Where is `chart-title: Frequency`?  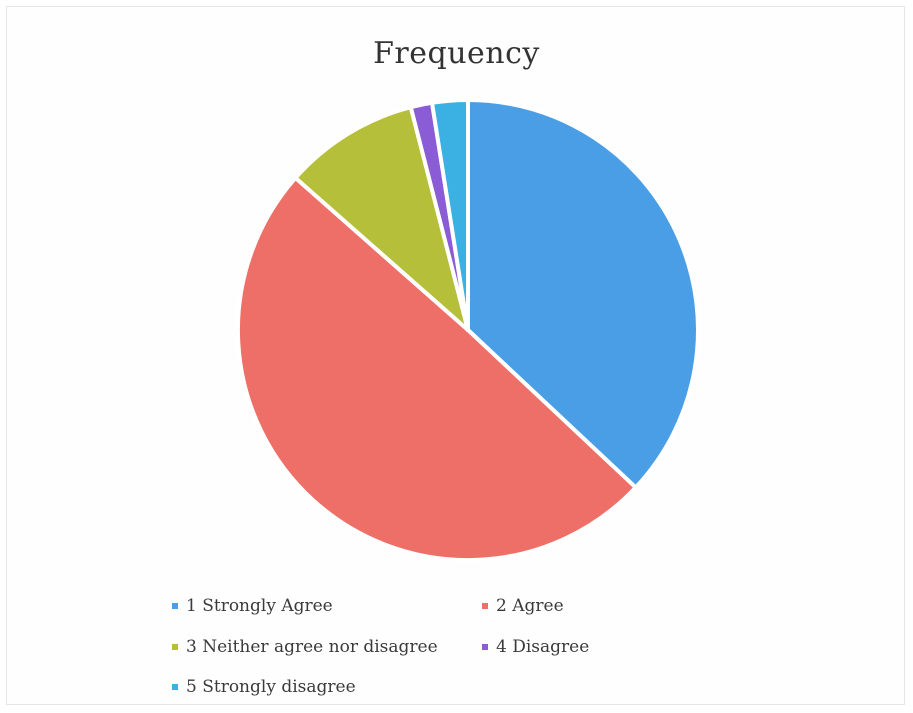
chart-title: Frequency is located at coordinates (456, 53).